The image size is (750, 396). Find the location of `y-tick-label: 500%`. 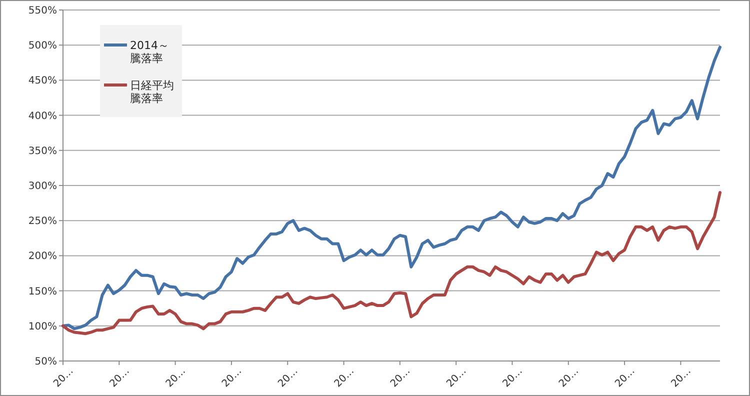

y-tick-label: 500% is located at coordinates (42, 46).